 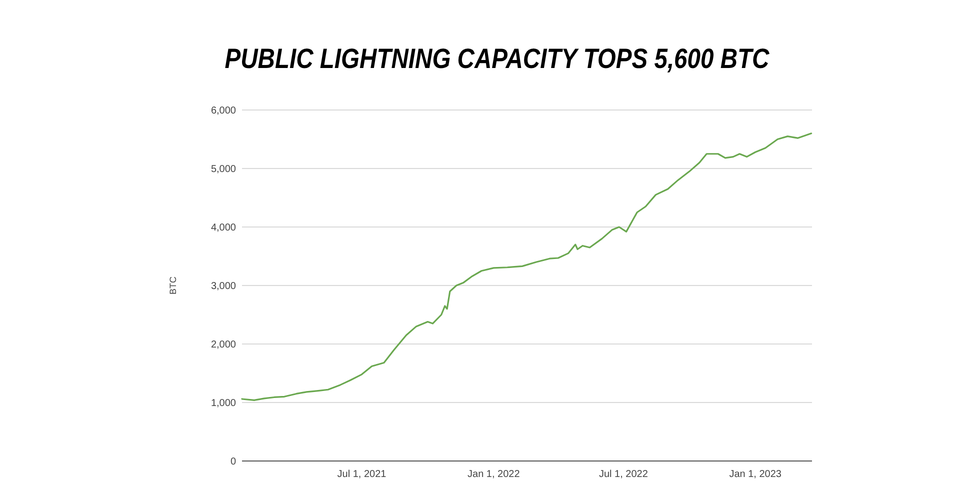 I want to click on y-tick-label: 2,000, so click(x=223, y=345).